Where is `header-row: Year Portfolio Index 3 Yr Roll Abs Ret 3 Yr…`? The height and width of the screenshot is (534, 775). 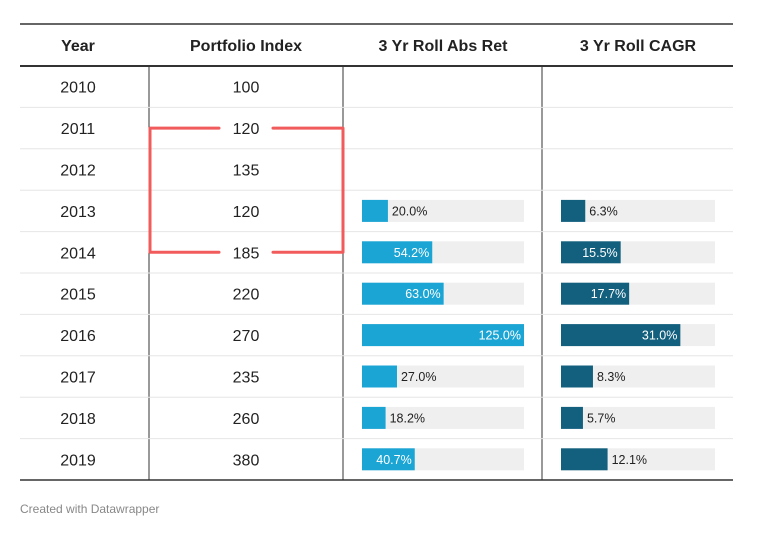 header-row: Year Portfolio Index 3 Yr Roll Abs Ret 3 Yr… is located at coordinates (378, 46).